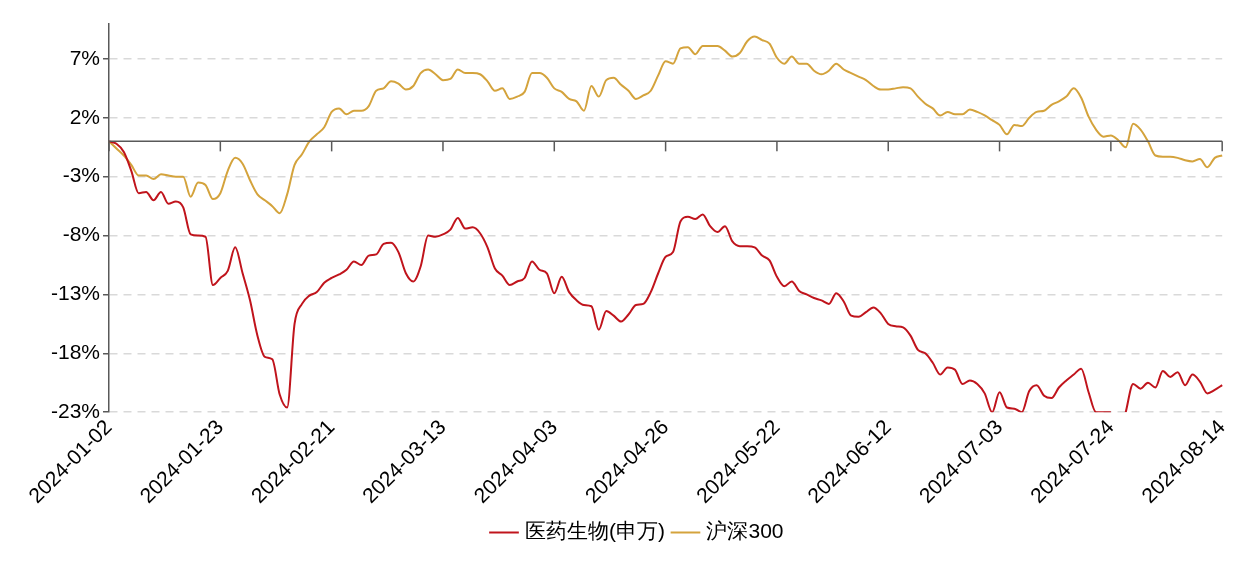  Describe the element at coordinates (85, 57) in the screenshot. I see `y-tick-label: 7%` at that location.